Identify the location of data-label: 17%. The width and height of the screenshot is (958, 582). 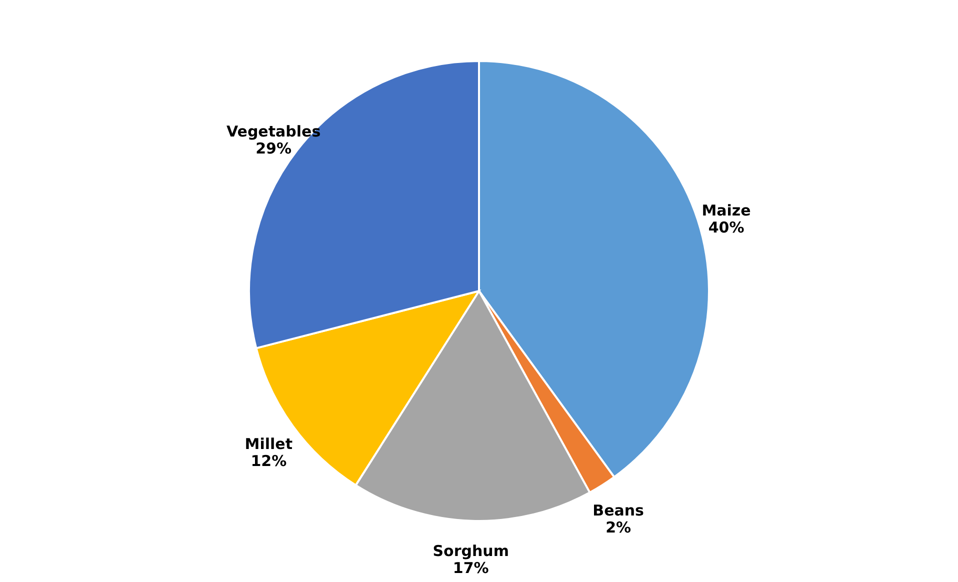
(470, 567).